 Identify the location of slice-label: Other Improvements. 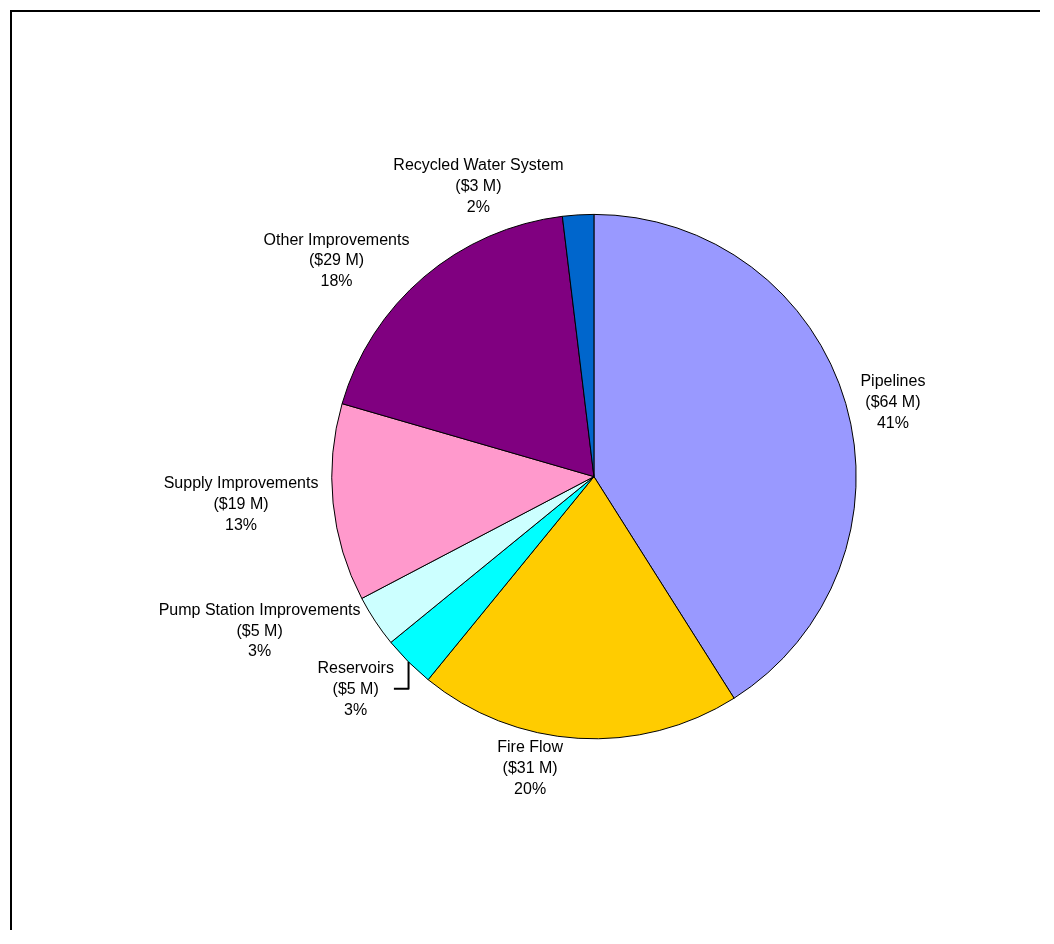
(336, 239).